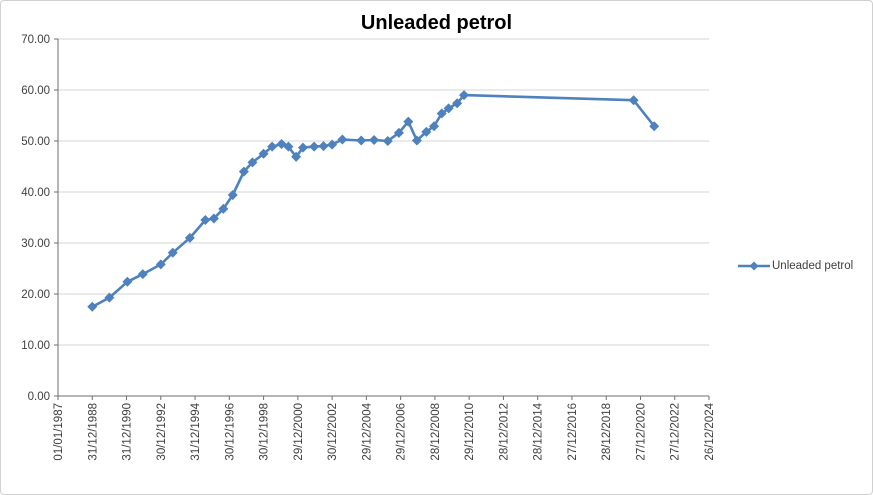  What do you see at coordinates (265, 432) in the screenshot?
I see `x-axis-label: 30/12/1998` at bounding box center [265, 432].